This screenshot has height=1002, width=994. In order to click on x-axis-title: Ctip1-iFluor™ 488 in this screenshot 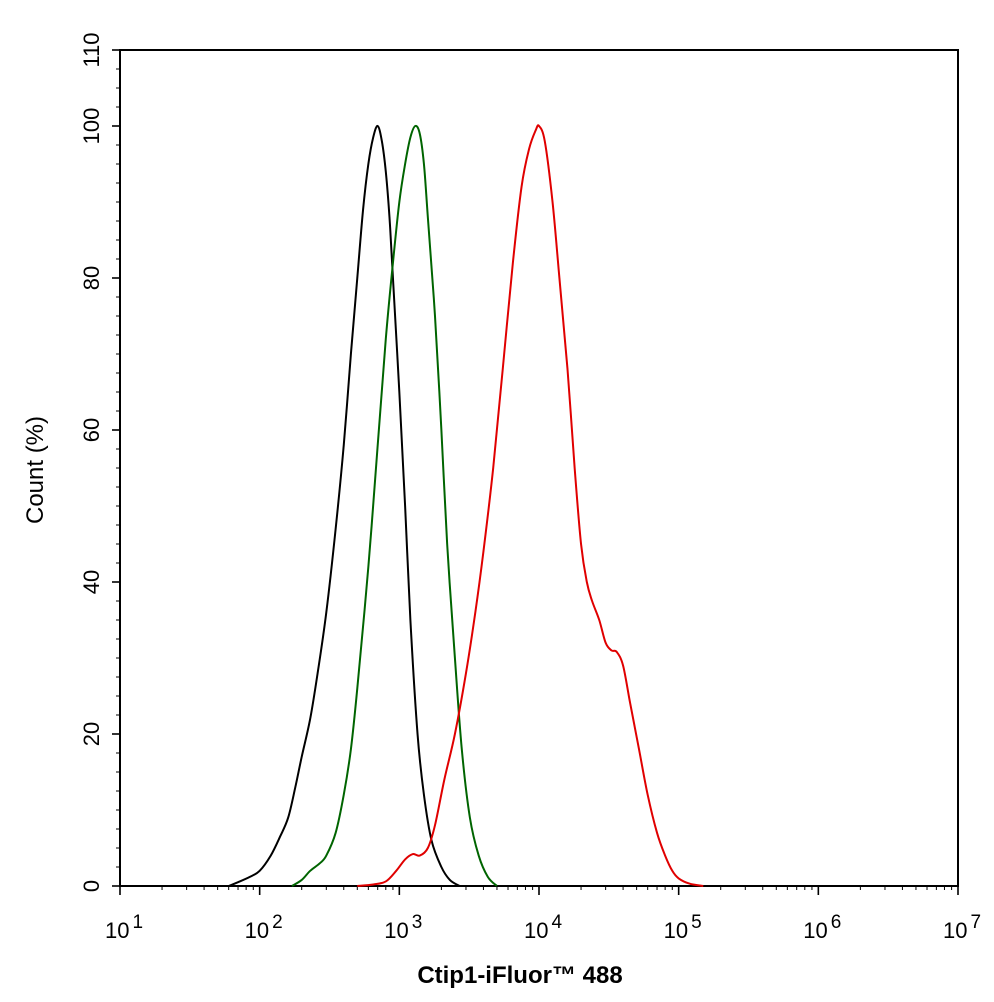, I will do `click(519, 975)`.